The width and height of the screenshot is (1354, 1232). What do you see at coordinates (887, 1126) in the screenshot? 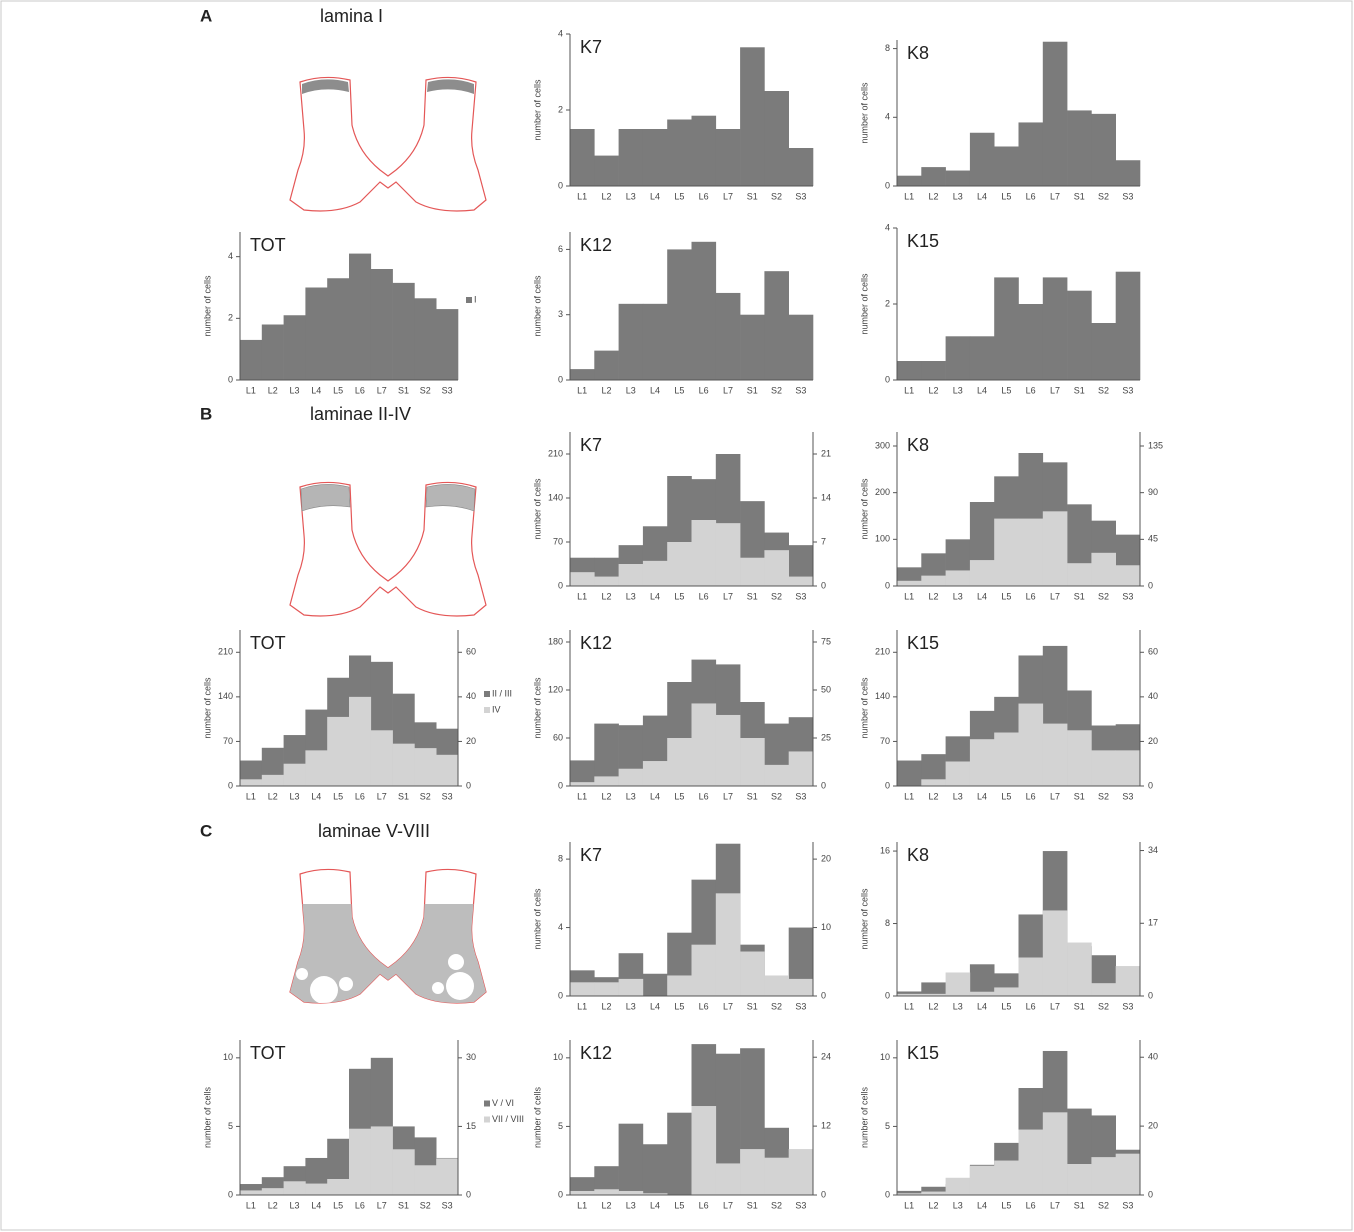
I see `y-tick-label: 5` at bounding box center [887, 1126].